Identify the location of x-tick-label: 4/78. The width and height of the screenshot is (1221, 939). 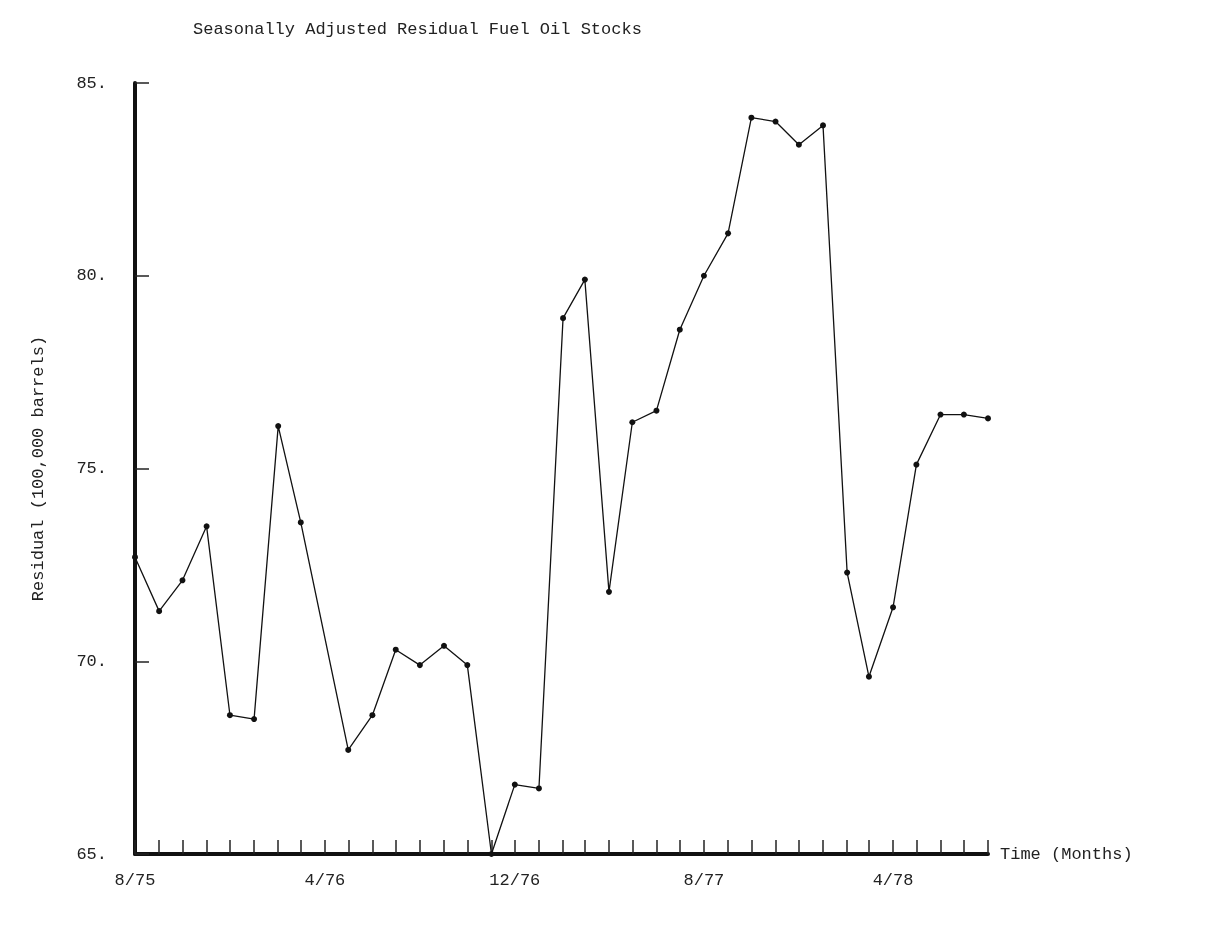
(893, 880).